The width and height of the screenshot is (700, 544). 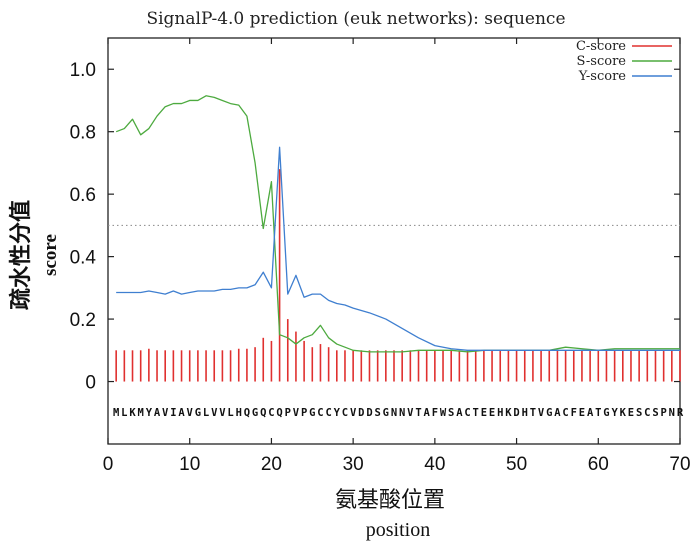 I want to click on x-tick-label: 30, so click(x=353, y=464).